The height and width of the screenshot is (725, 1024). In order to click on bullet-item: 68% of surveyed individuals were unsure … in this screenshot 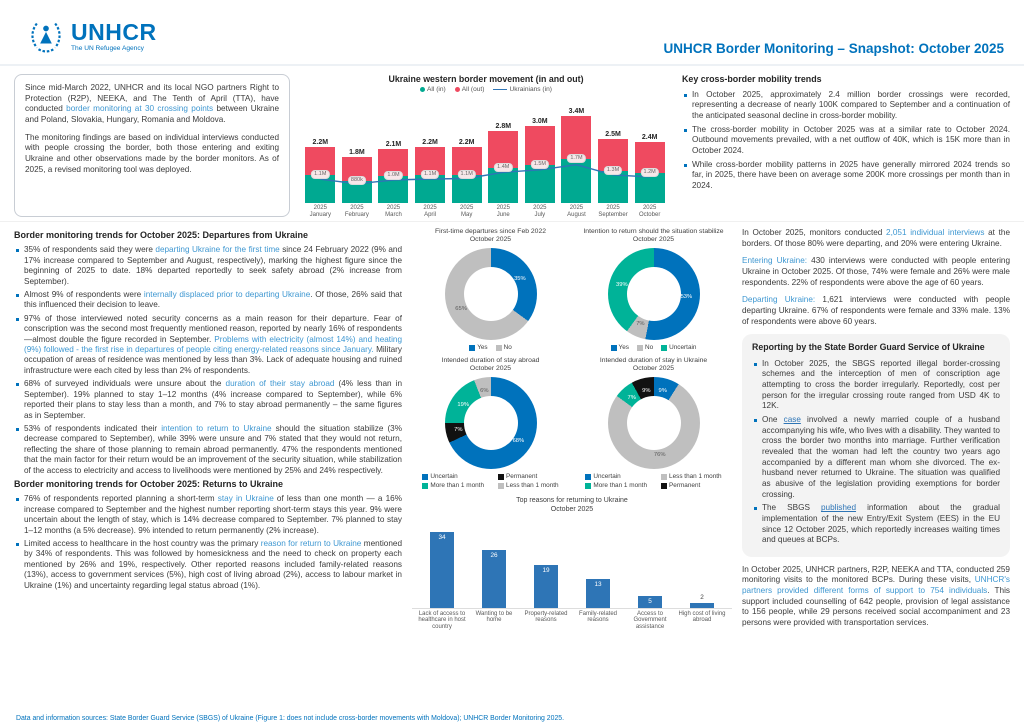, I will do `click(208, 400)`.